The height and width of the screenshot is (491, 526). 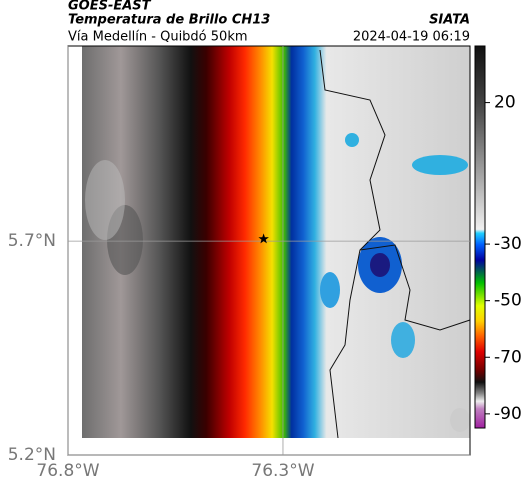 What do you see at coordinates (508, 414) in the screenshot?
I see `colorbar-tick-label: -90` at bounding box center [508, 414].